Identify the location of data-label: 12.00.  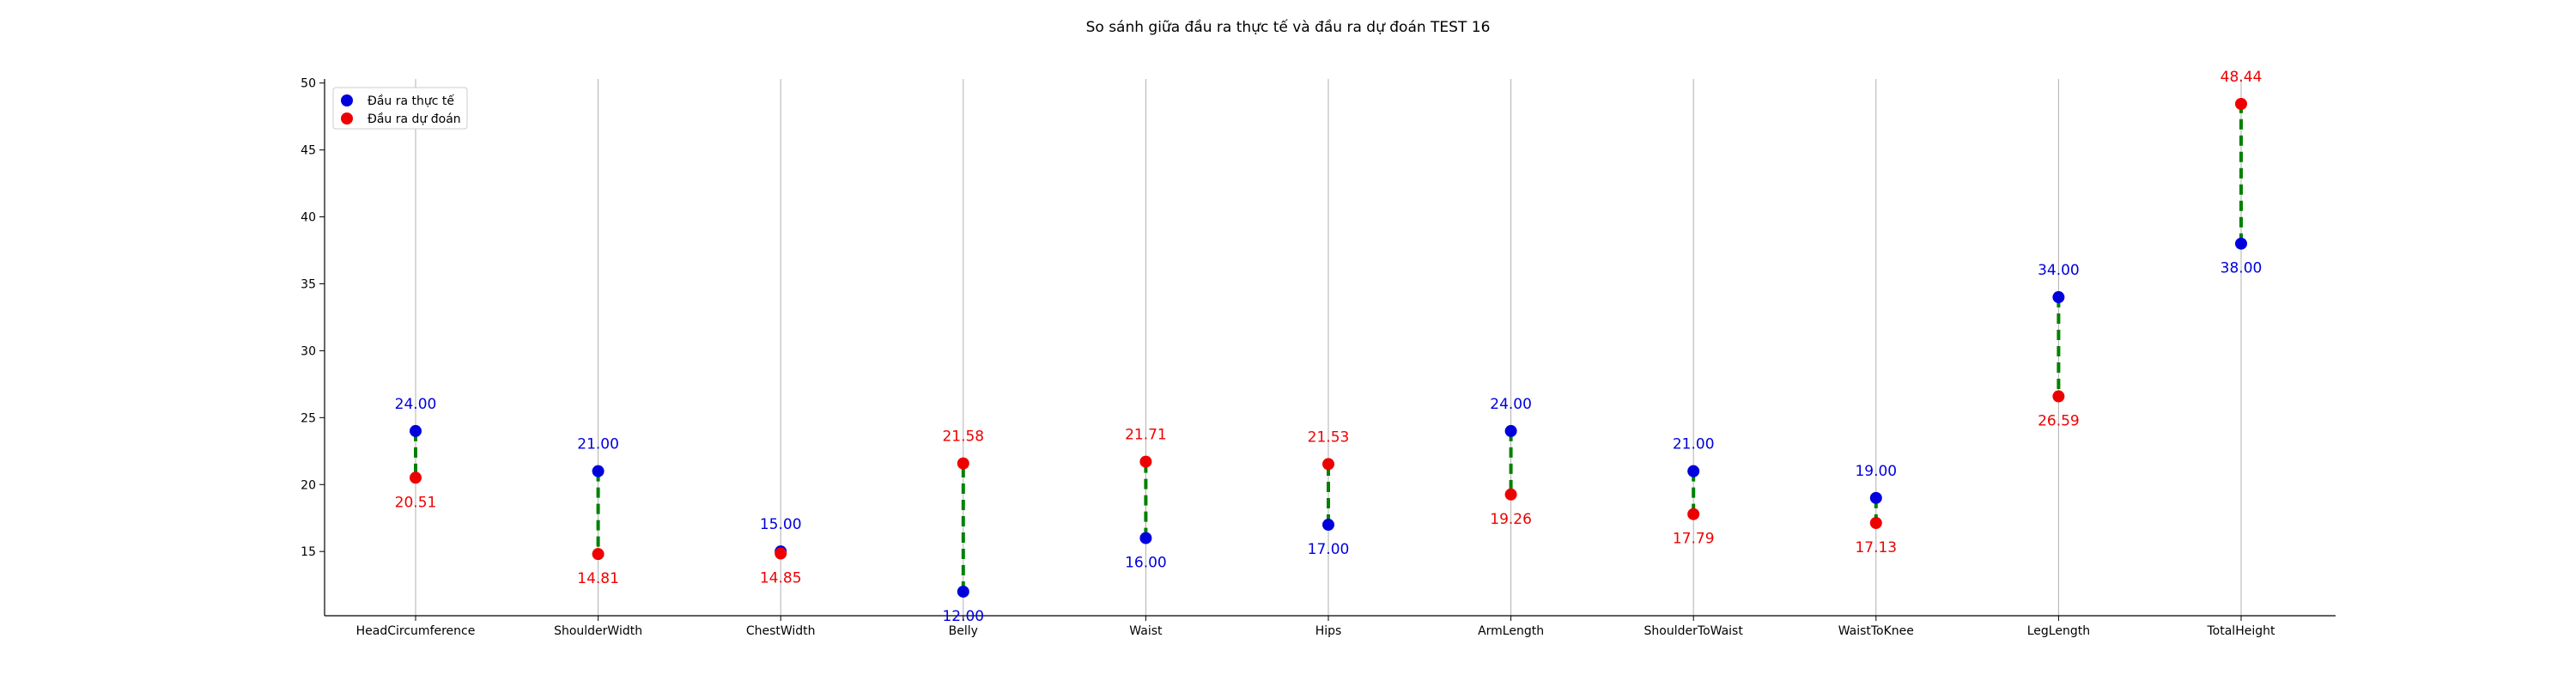
(963, 616).